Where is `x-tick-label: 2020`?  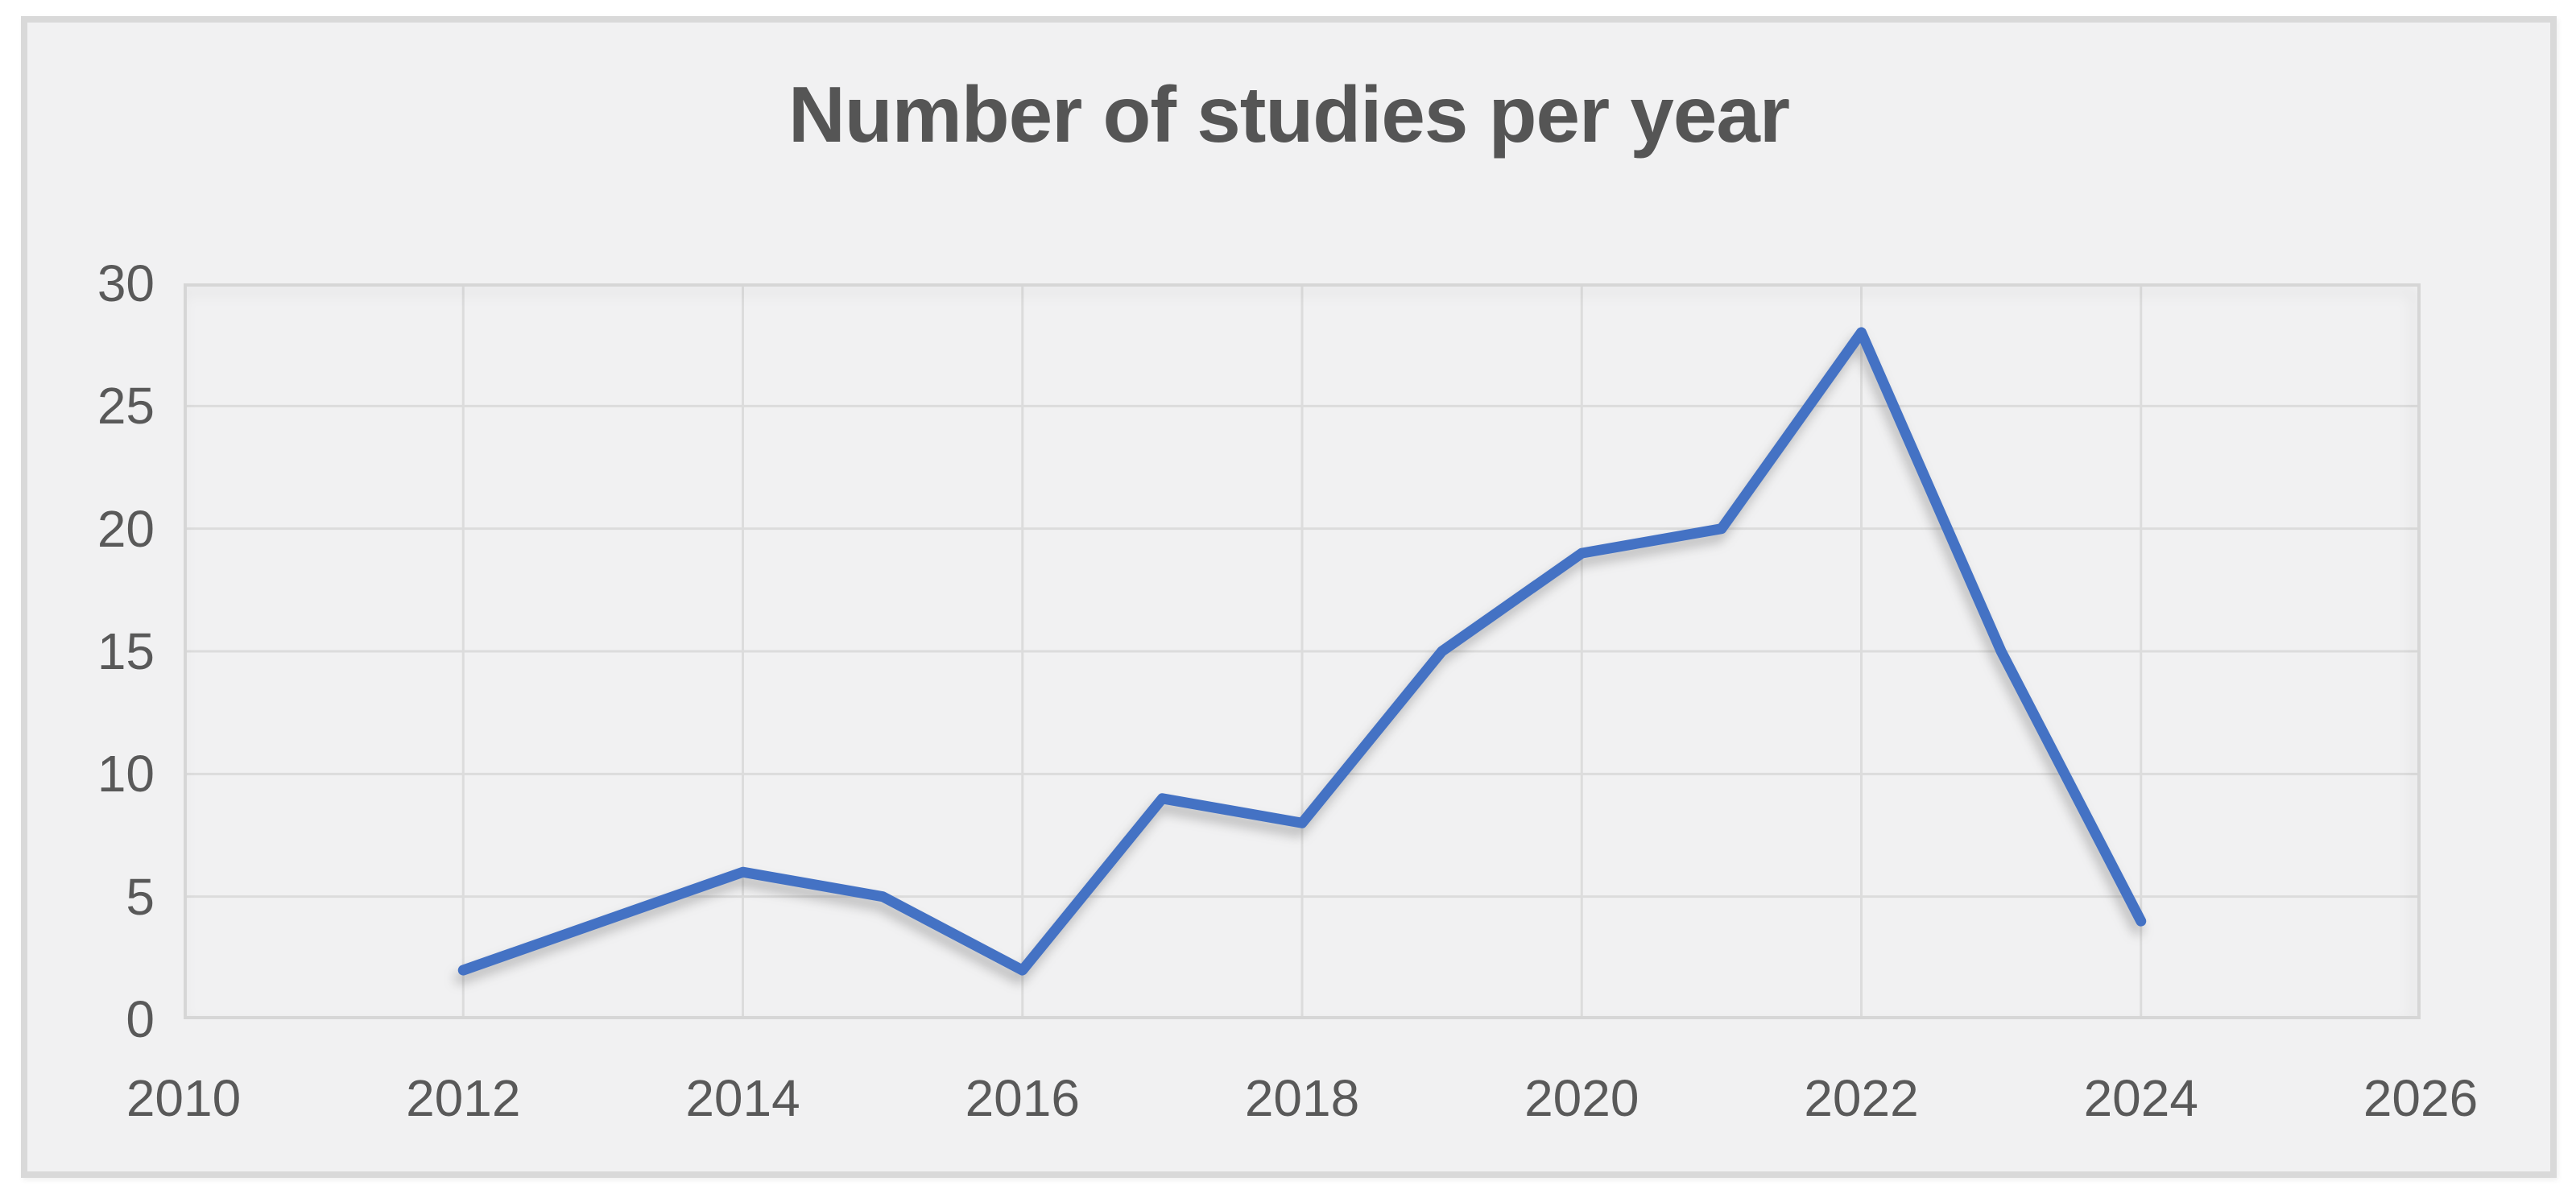
x-tick-label: 2020 is located at coordinates (1582, 1098).